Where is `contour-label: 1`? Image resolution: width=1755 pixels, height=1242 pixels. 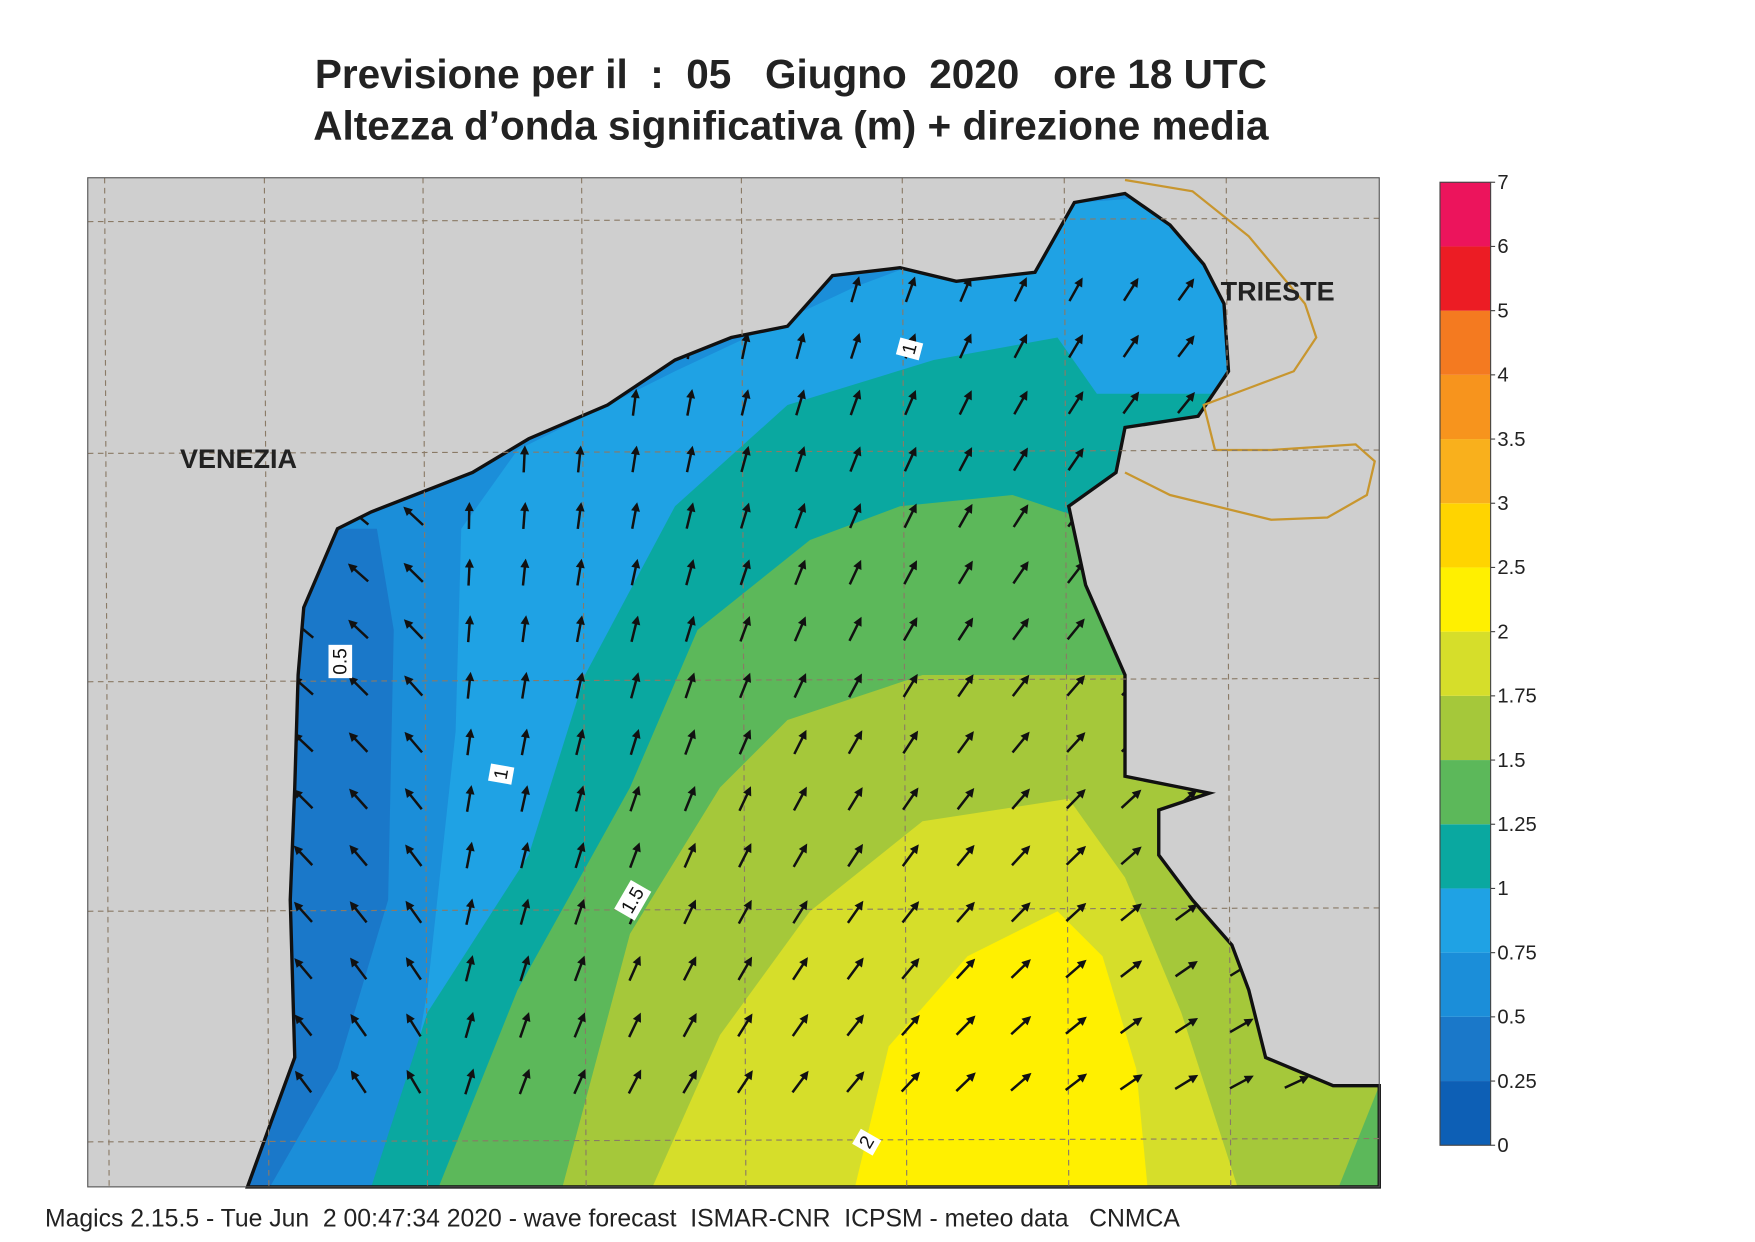
contour-label: 1 is located at coordinates (909, 349).